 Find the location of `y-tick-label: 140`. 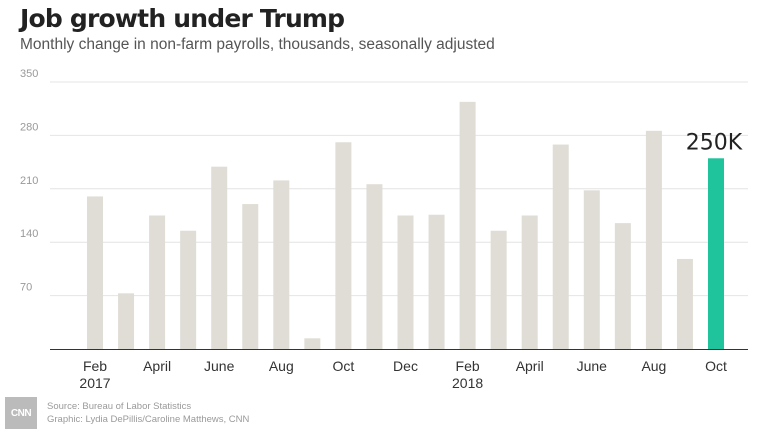

y-tick-label: 140 is located at coordinates (29, 234).